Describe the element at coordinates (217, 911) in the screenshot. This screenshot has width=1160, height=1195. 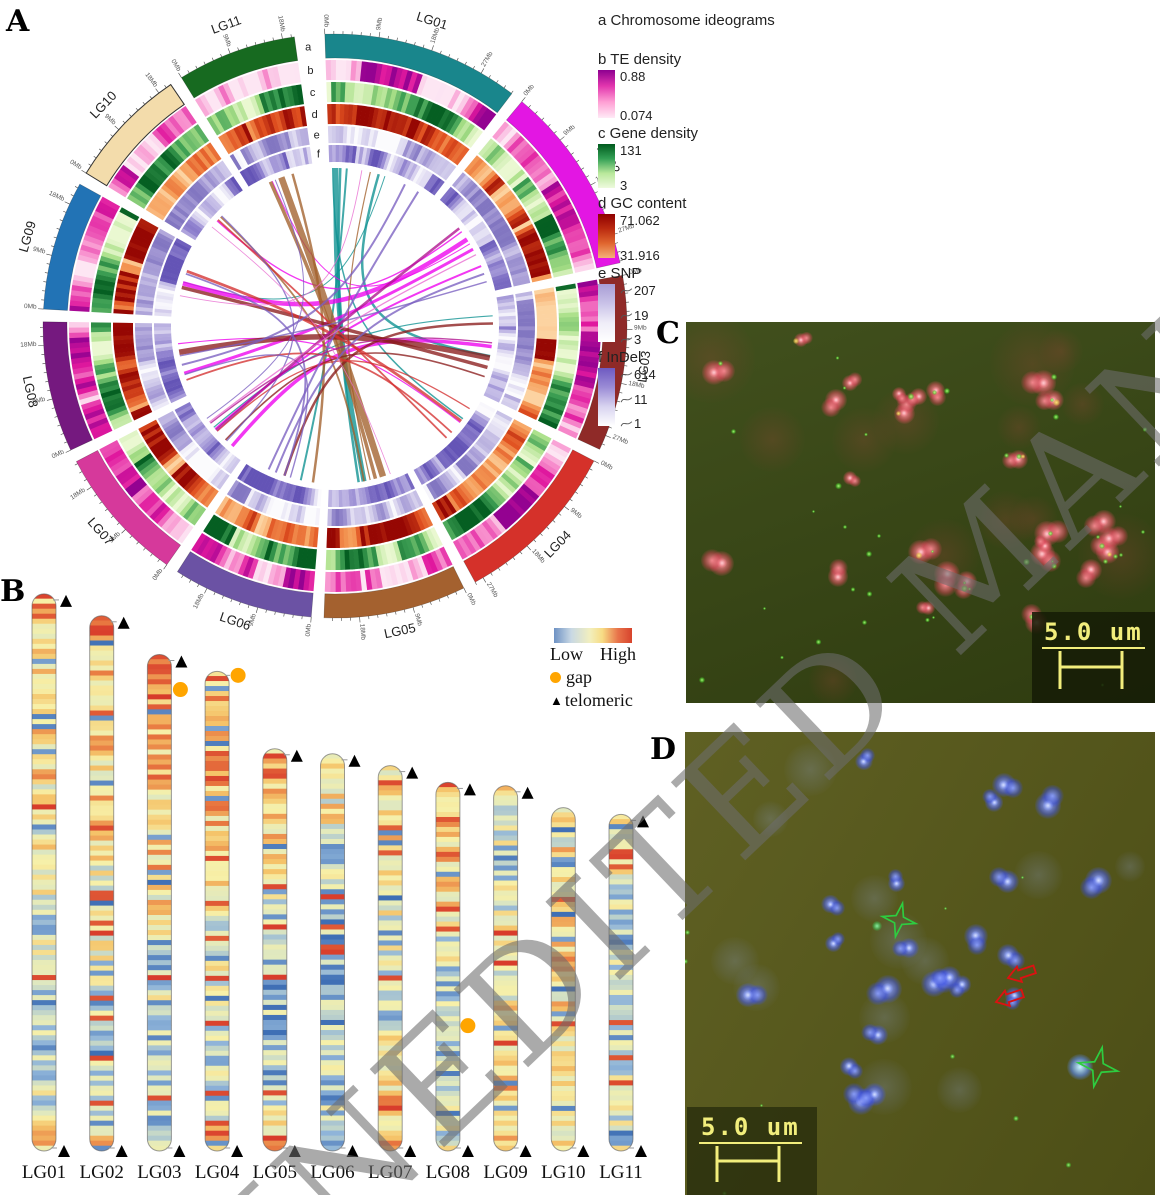
I see `chromosome-outline-LG04` at that location.